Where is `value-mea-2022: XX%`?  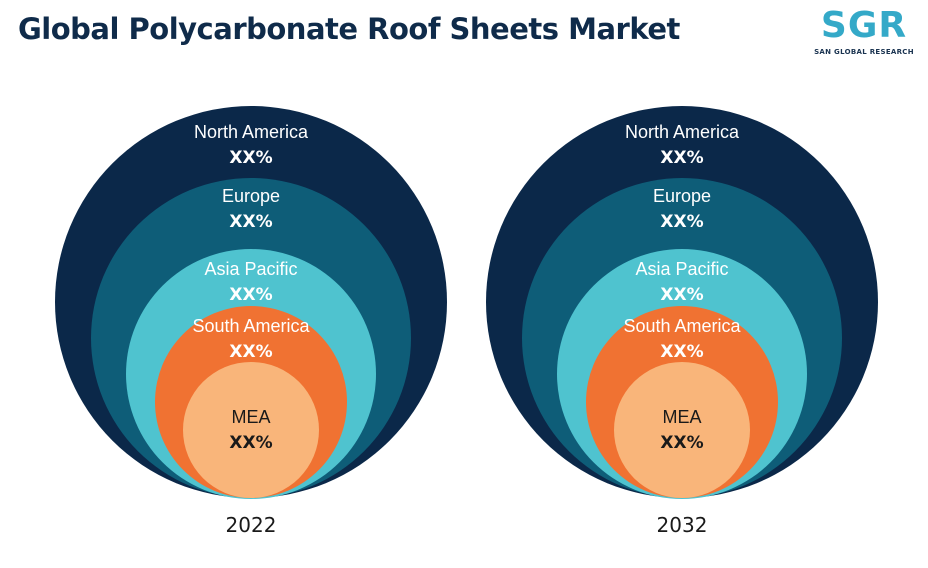
value-mea-2022: XX% is located at coordinates (250, 443).